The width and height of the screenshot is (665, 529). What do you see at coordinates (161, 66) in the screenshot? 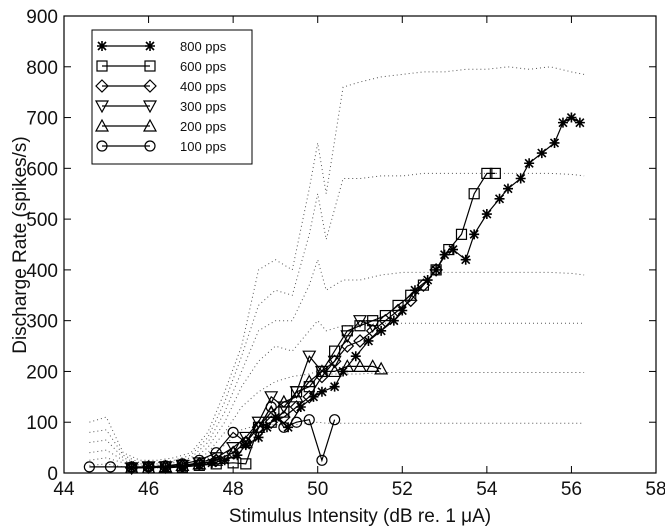
I see `legend-item: 600 pps` at bounding box center [161, 66].